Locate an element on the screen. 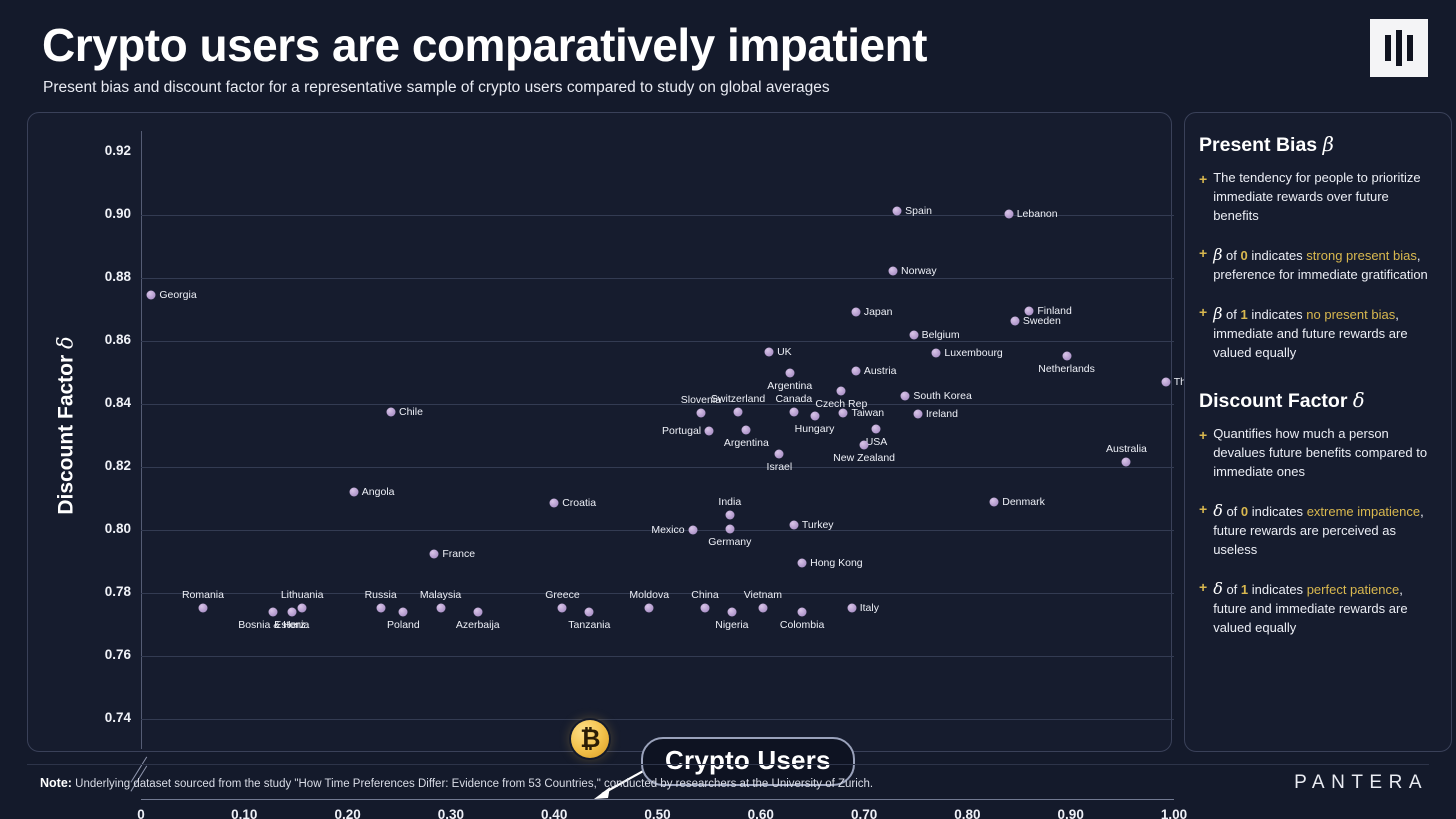 The image size is (1456, 819). sidebar-section-heading: Discount Factor δ is located at coordinates (1318, 402).